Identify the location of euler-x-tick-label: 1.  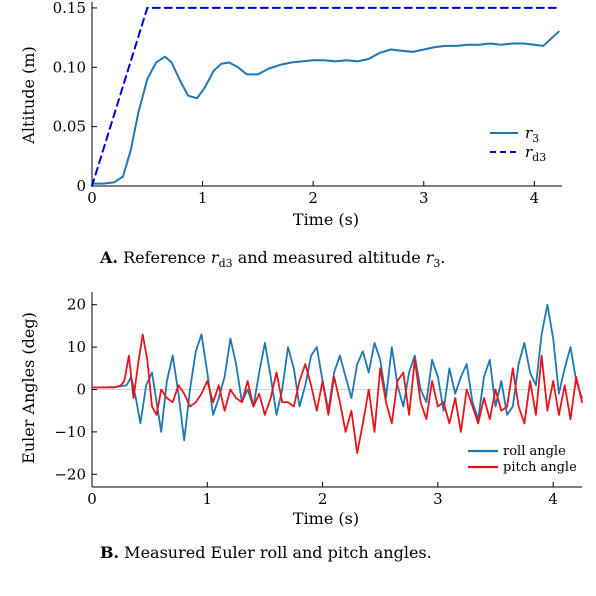
(208, 499).